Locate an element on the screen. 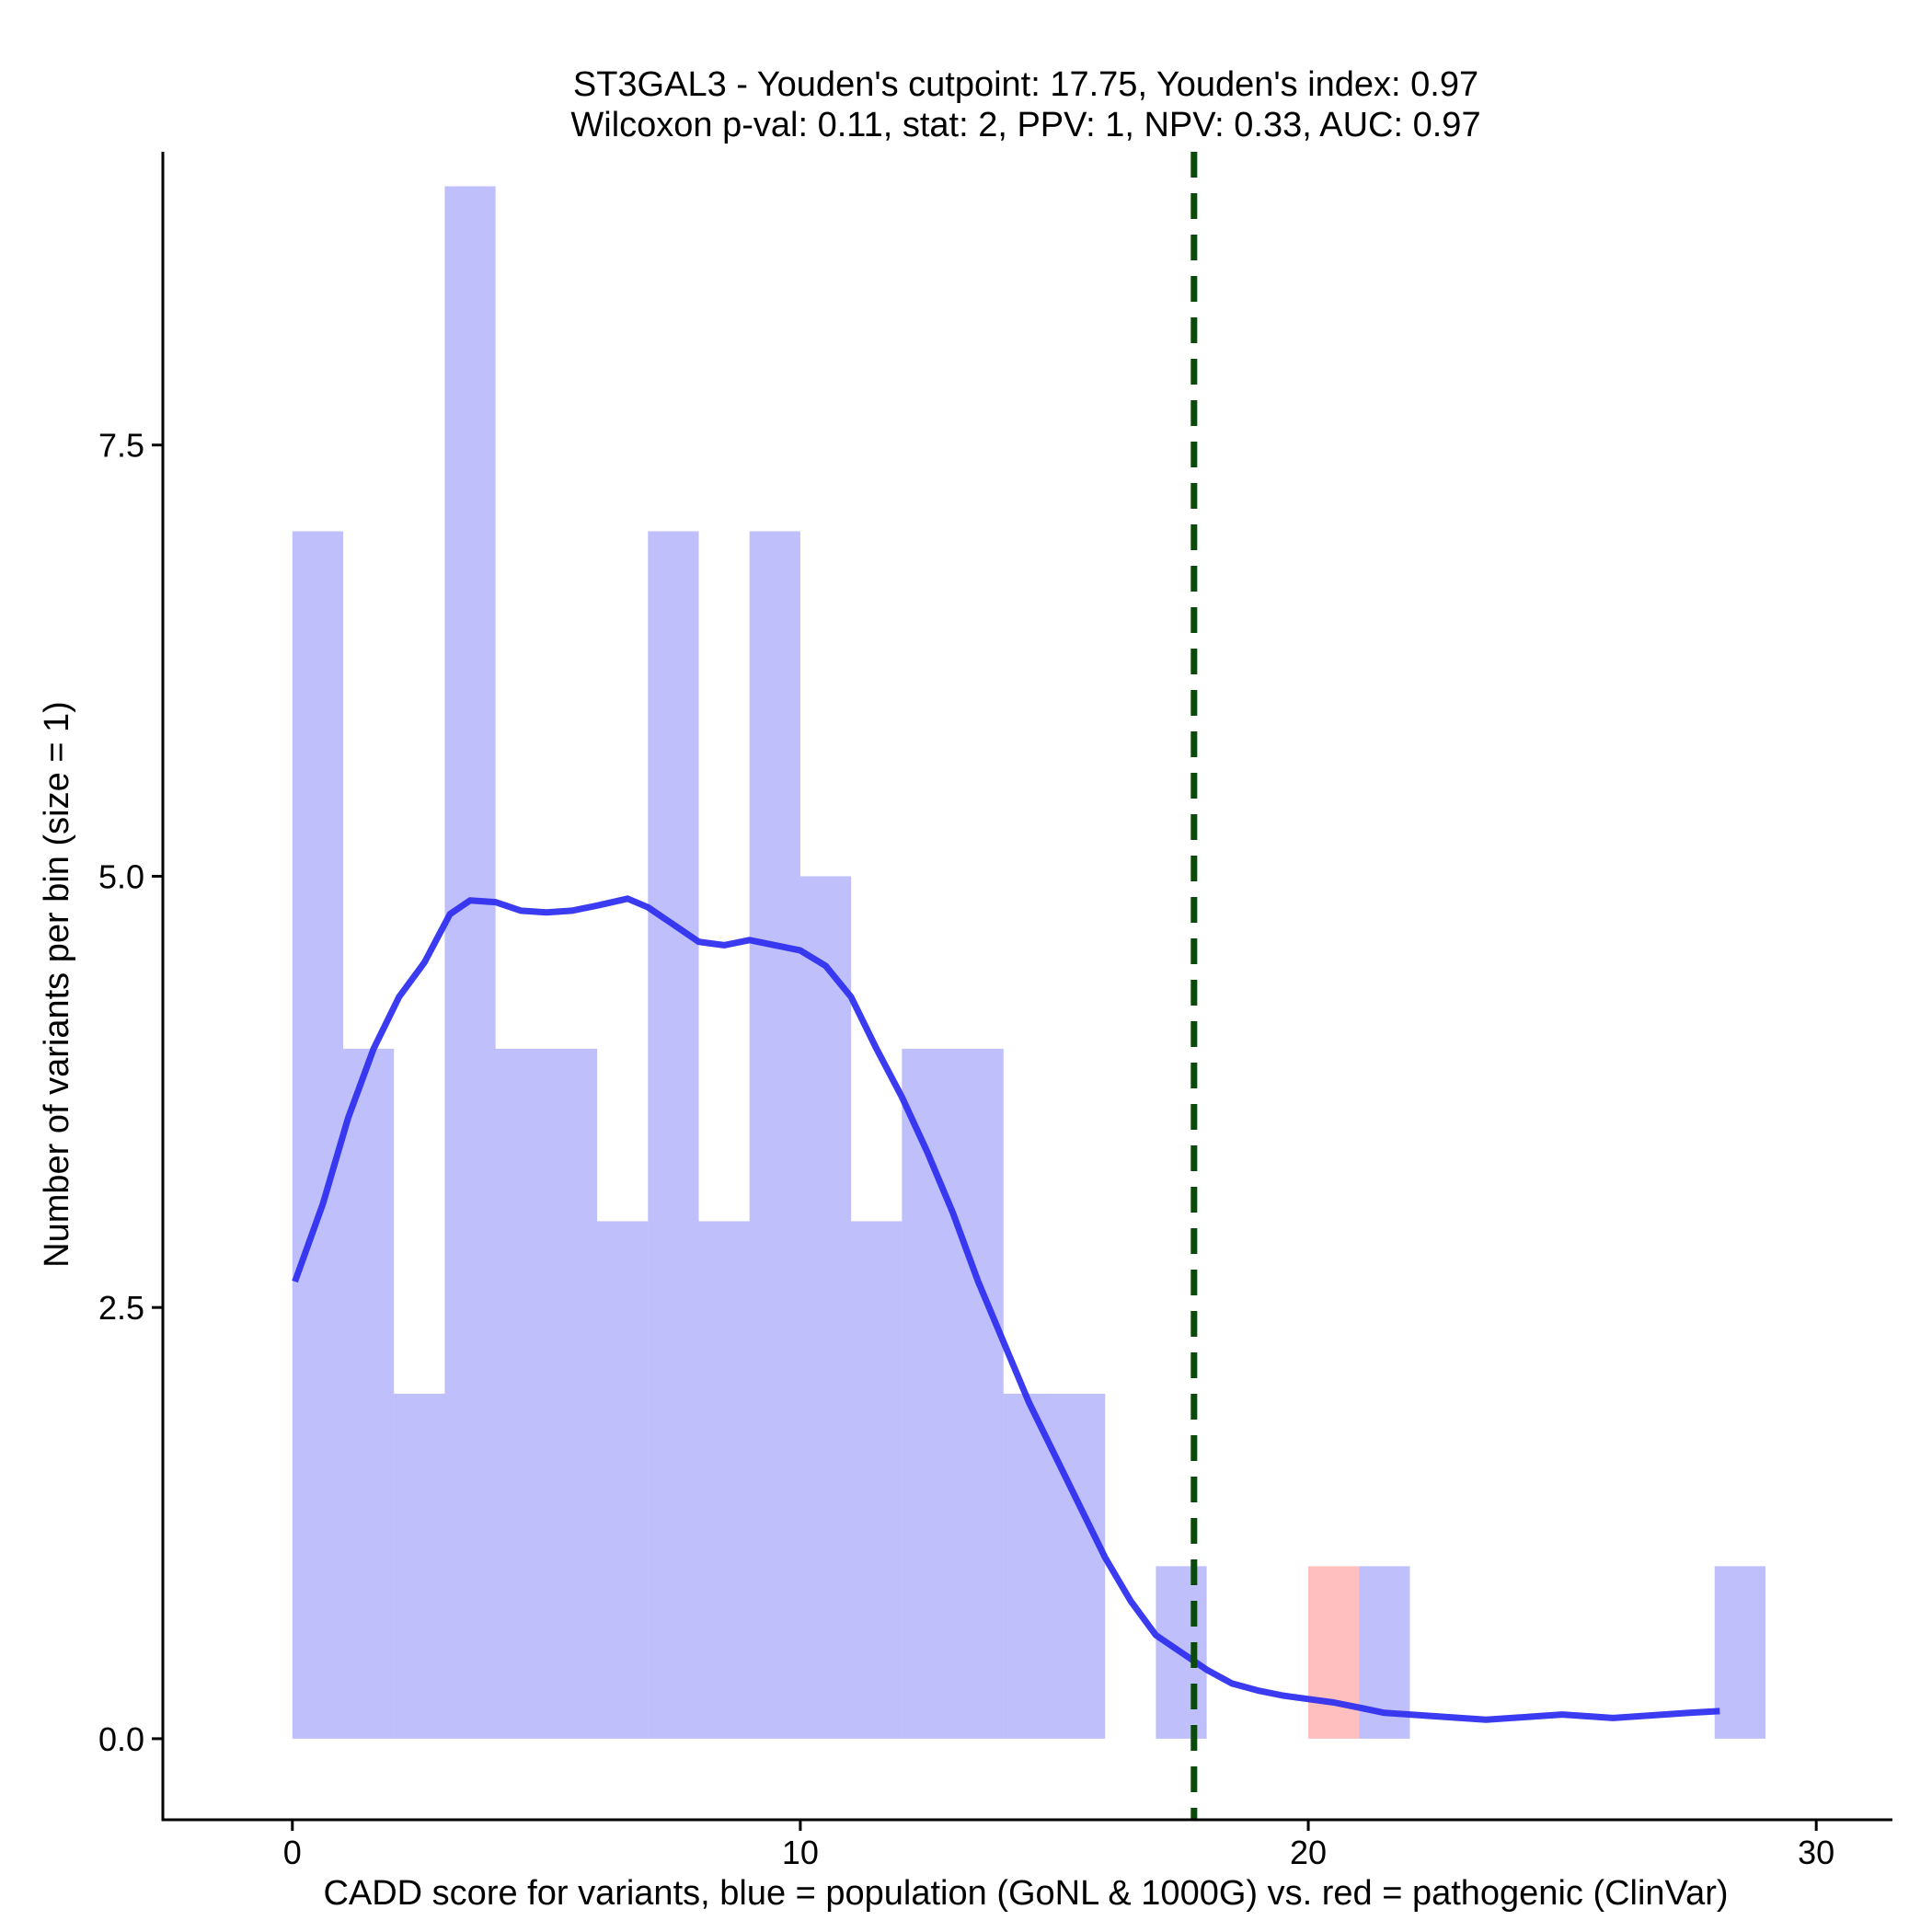 The height and width of the screenshot is (1932, 1932). x-tick-label-3: 30 is located at coordinates (1816, 1852).